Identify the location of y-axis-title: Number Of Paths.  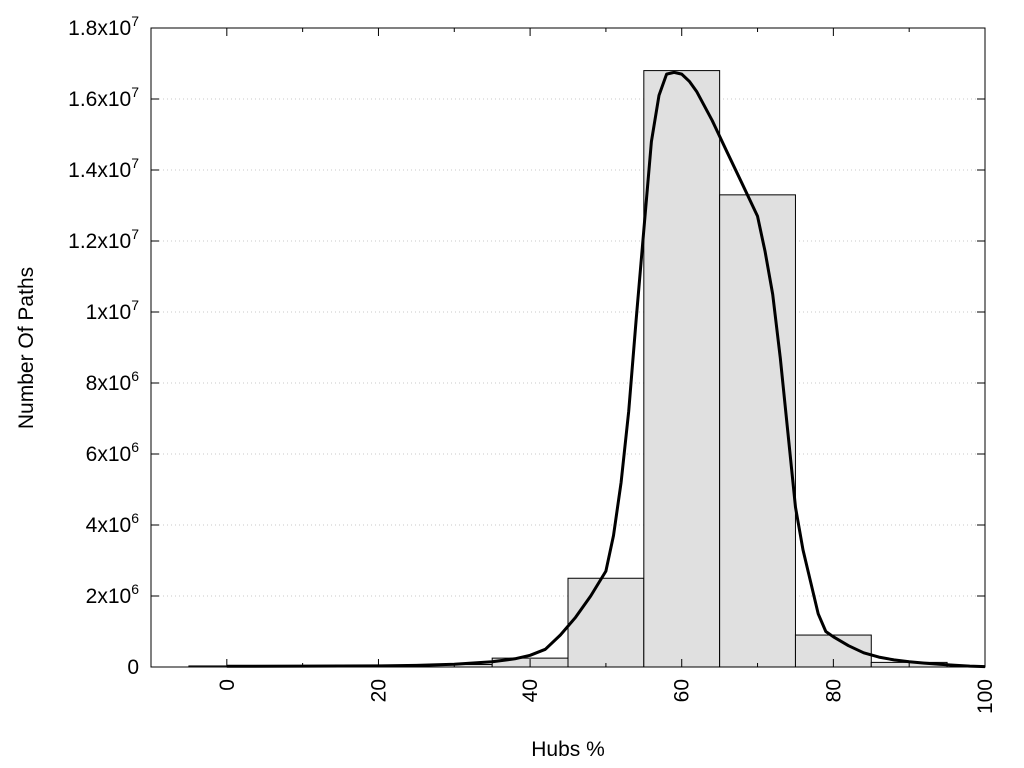
(26, 348).